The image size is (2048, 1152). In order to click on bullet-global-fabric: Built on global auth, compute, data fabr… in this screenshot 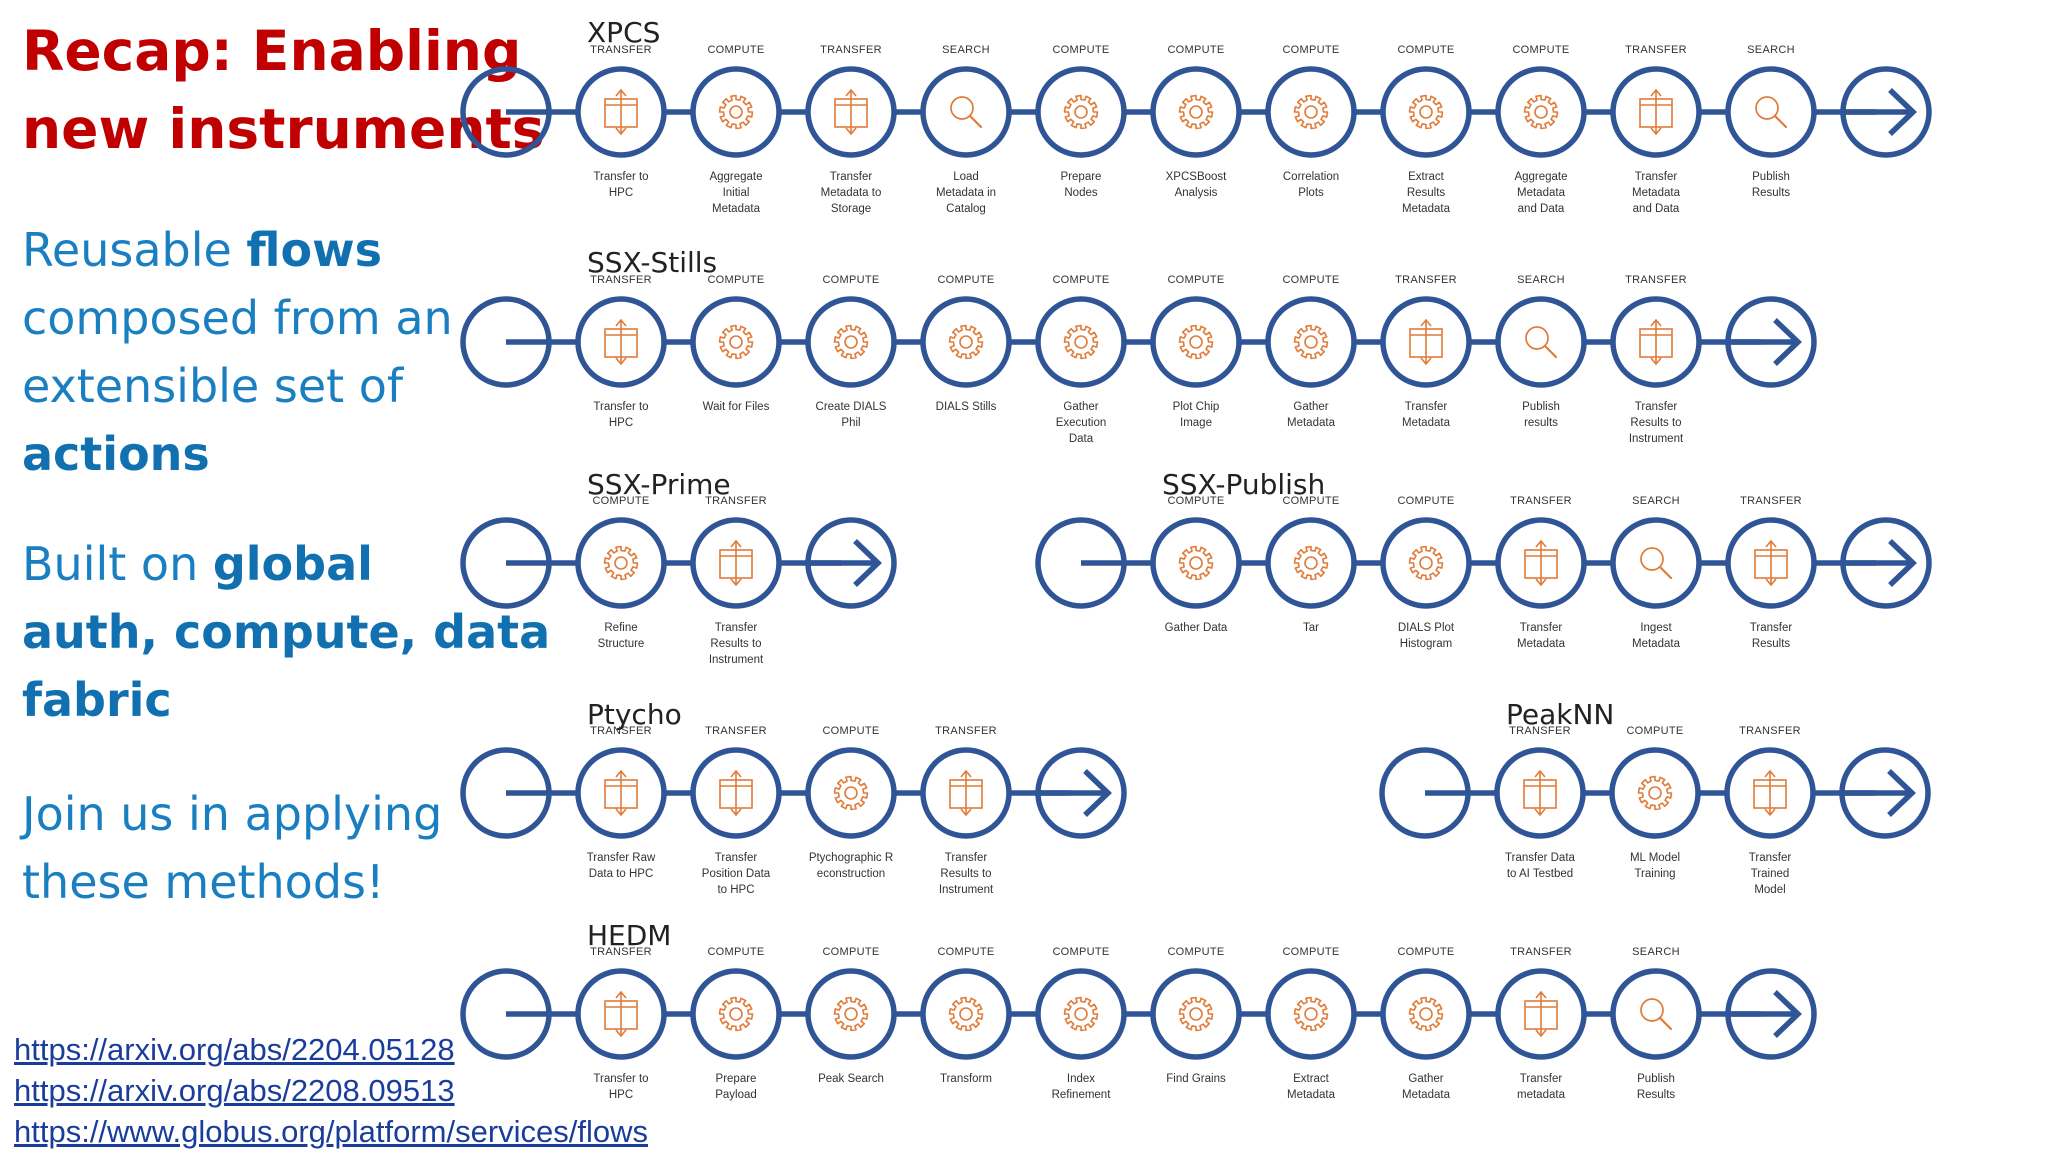, I will do `click(286, 632)`.